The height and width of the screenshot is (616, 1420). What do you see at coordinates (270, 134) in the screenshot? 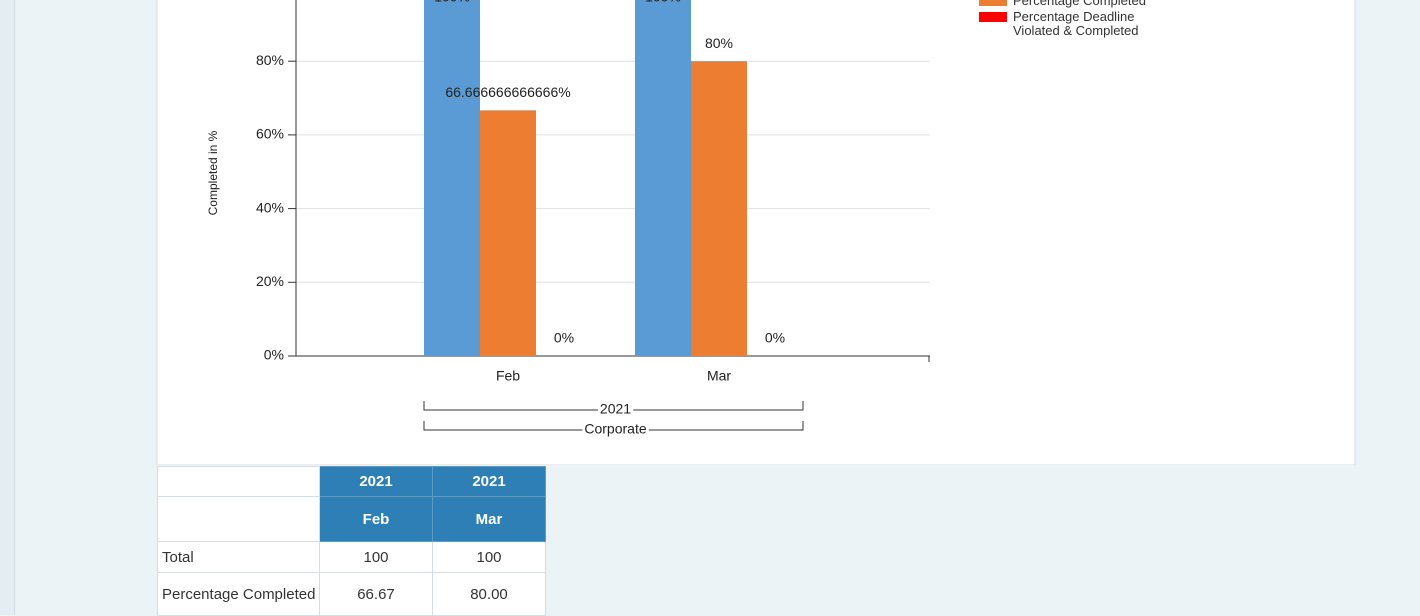
I see `y-tick-label: 60%` at bounding box center [270, 134].